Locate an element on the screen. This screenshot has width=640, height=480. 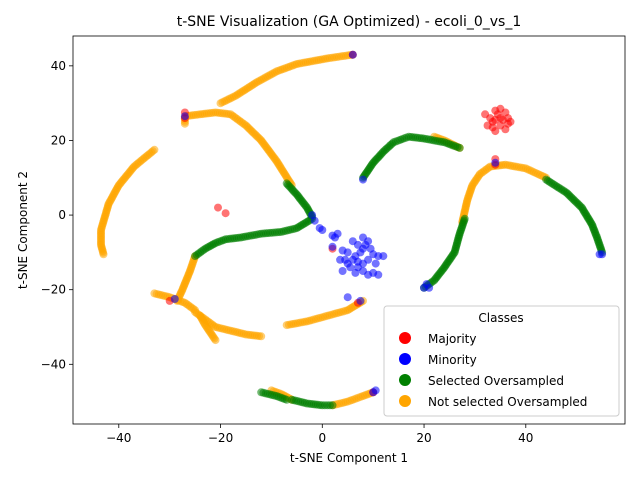
x-tick-label: 0 is located at coordinates (322, 438).